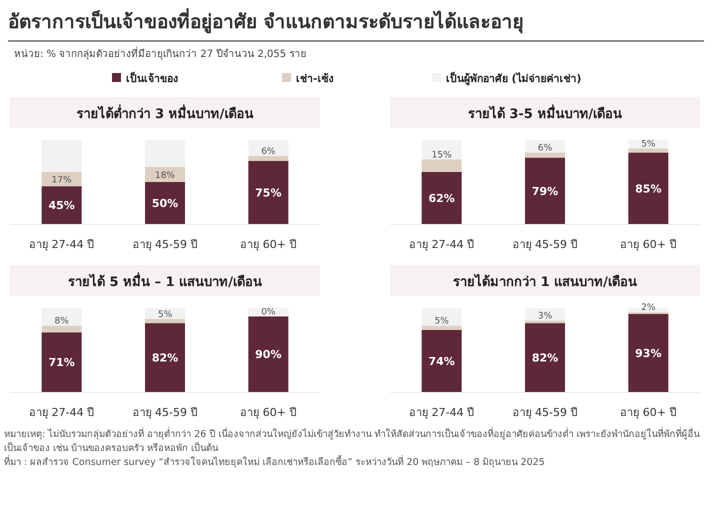 The width and height of the screenshot is (712, 508). I want to click on chart-title: รายได้ 3-5 หมื่นบาท/เดือน, so click(545, 113).